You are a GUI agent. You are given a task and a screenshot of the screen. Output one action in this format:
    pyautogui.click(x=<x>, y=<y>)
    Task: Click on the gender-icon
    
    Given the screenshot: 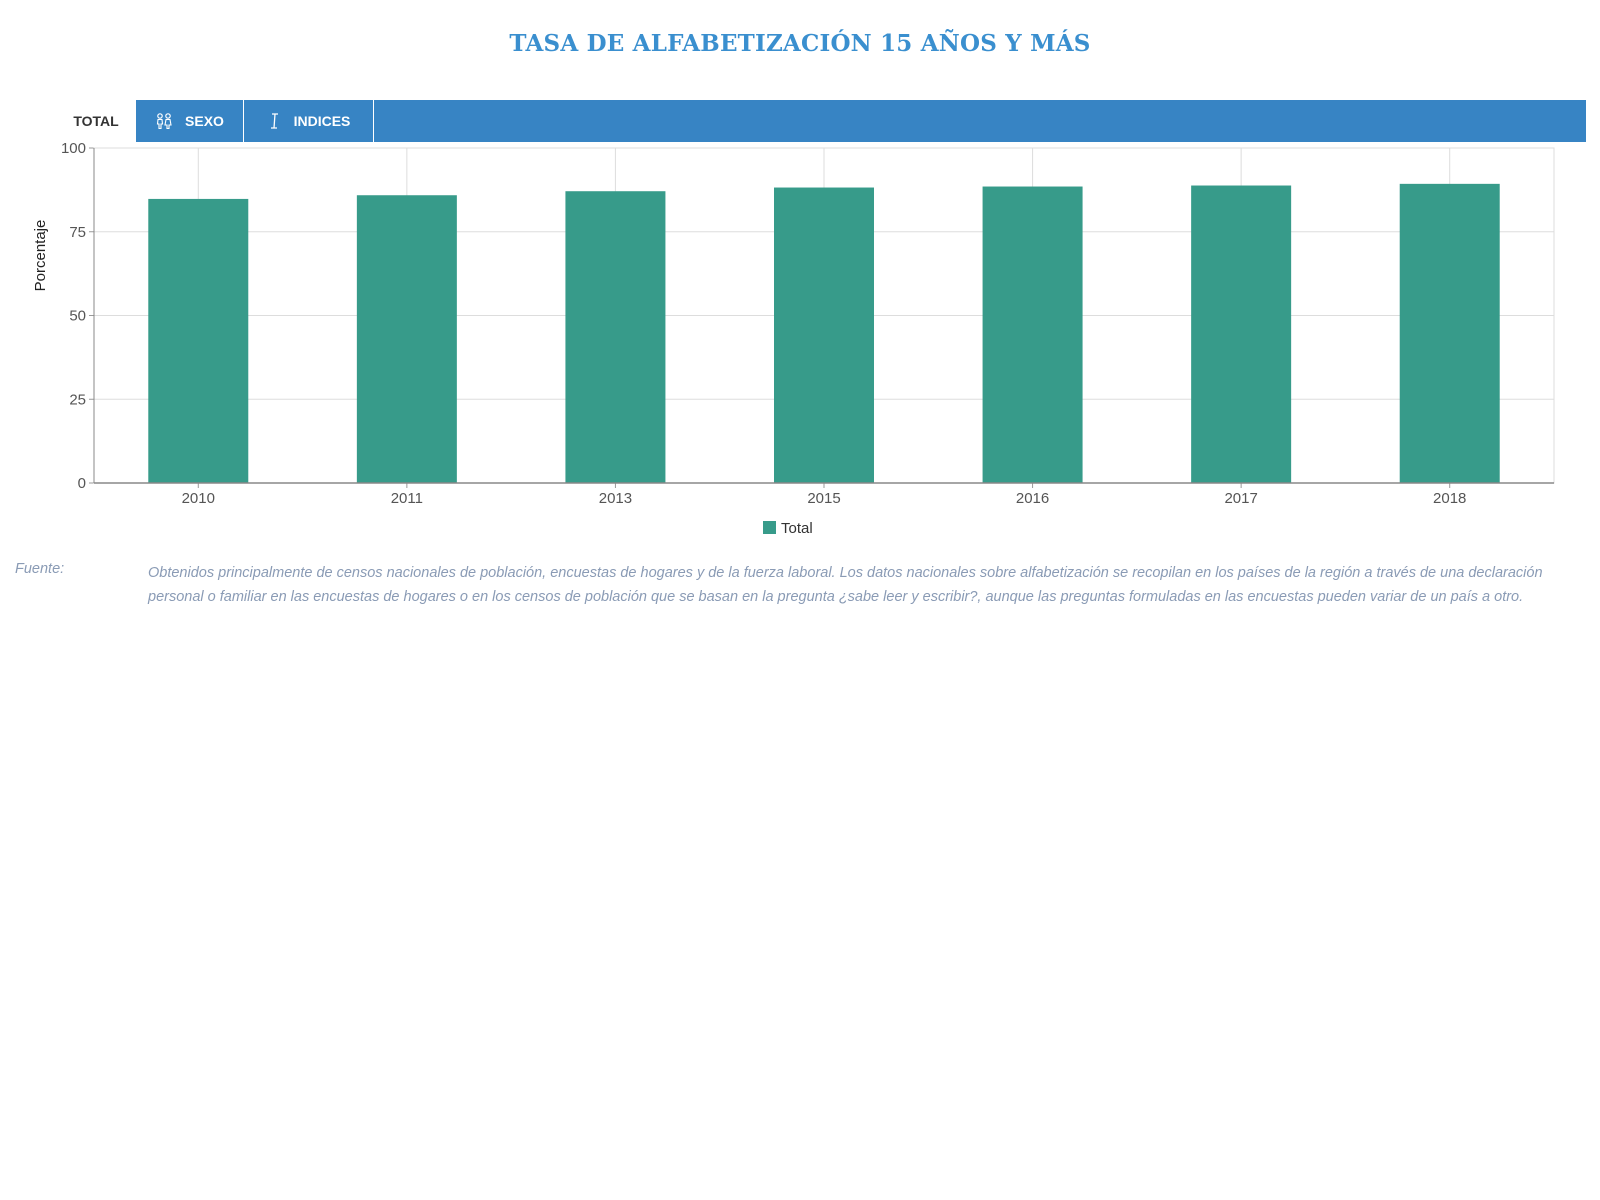 What is the action you would take?
    pyautogui.click(x=164, y=121)
    